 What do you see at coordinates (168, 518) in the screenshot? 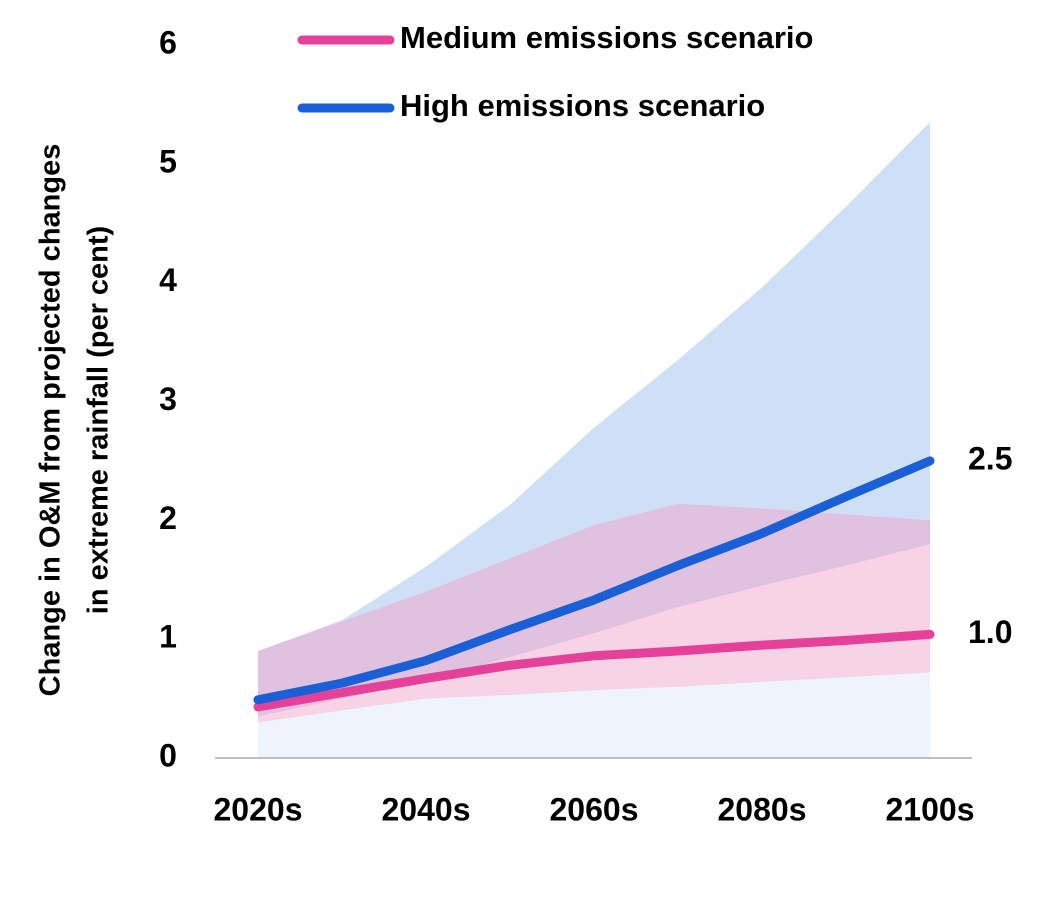
I see `y-tick-label: 2` at bounding box center [168, 518].